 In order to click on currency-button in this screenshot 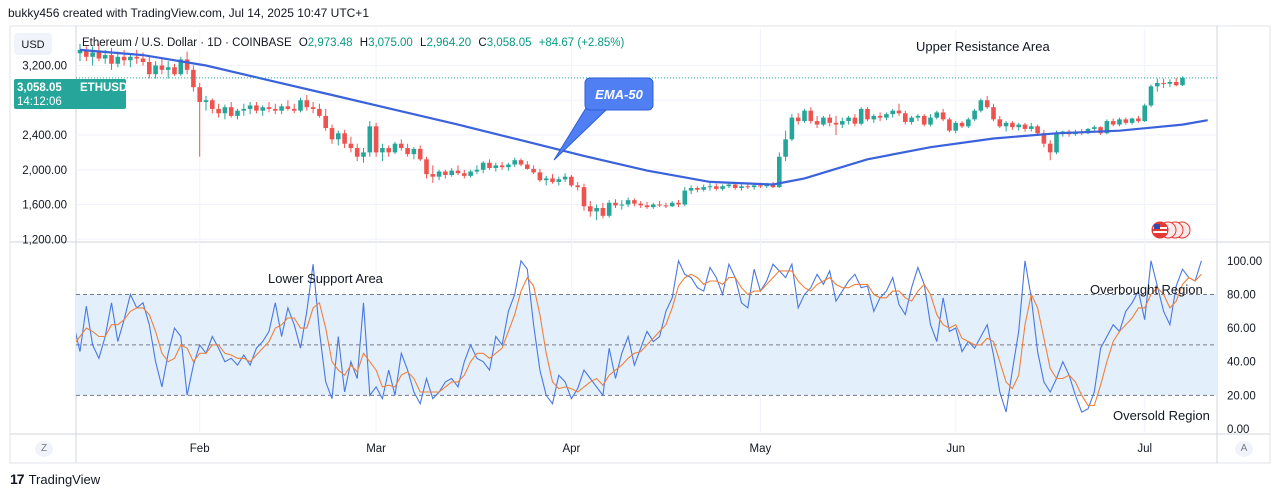, I will do `click(33, 44)`.